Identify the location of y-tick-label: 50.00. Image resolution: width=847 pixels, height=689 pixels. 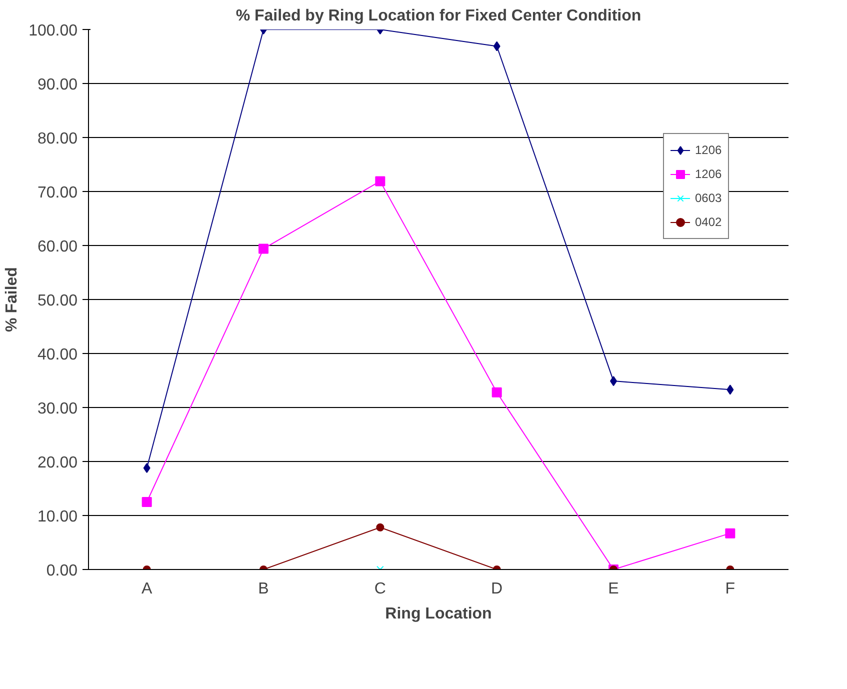
(57, 301).